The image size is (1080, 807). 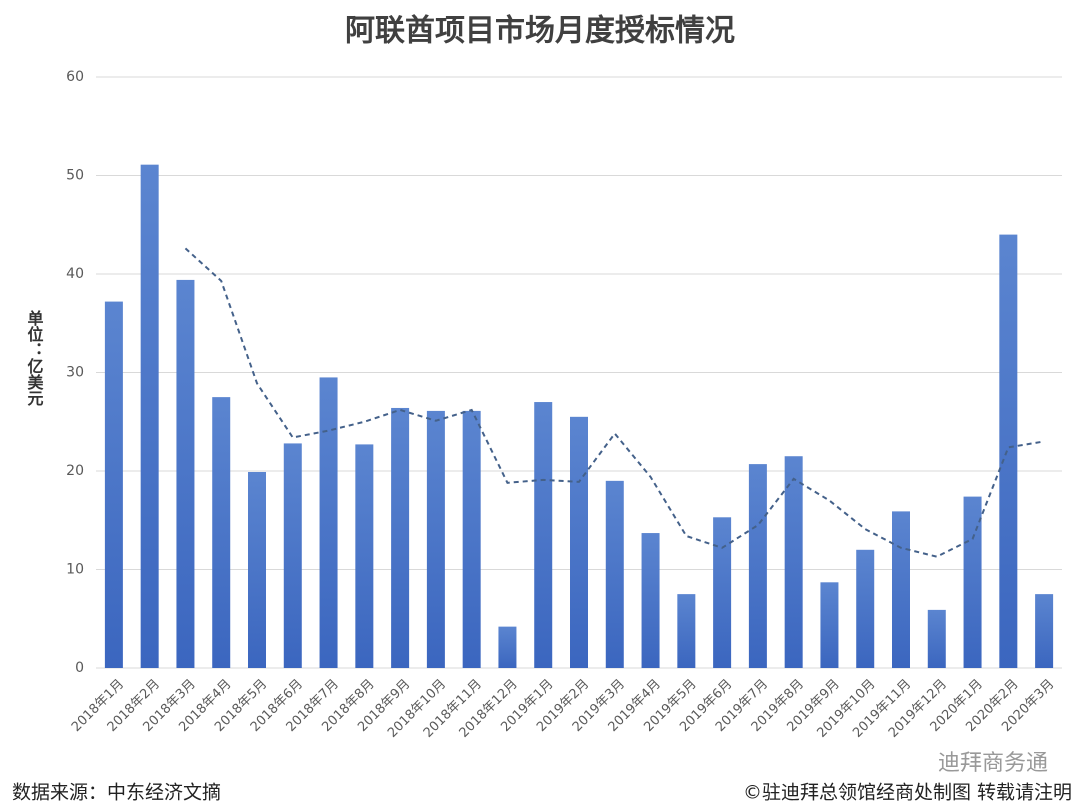 I want to click on y-tick-label: 50, so click(x=75, y=176).